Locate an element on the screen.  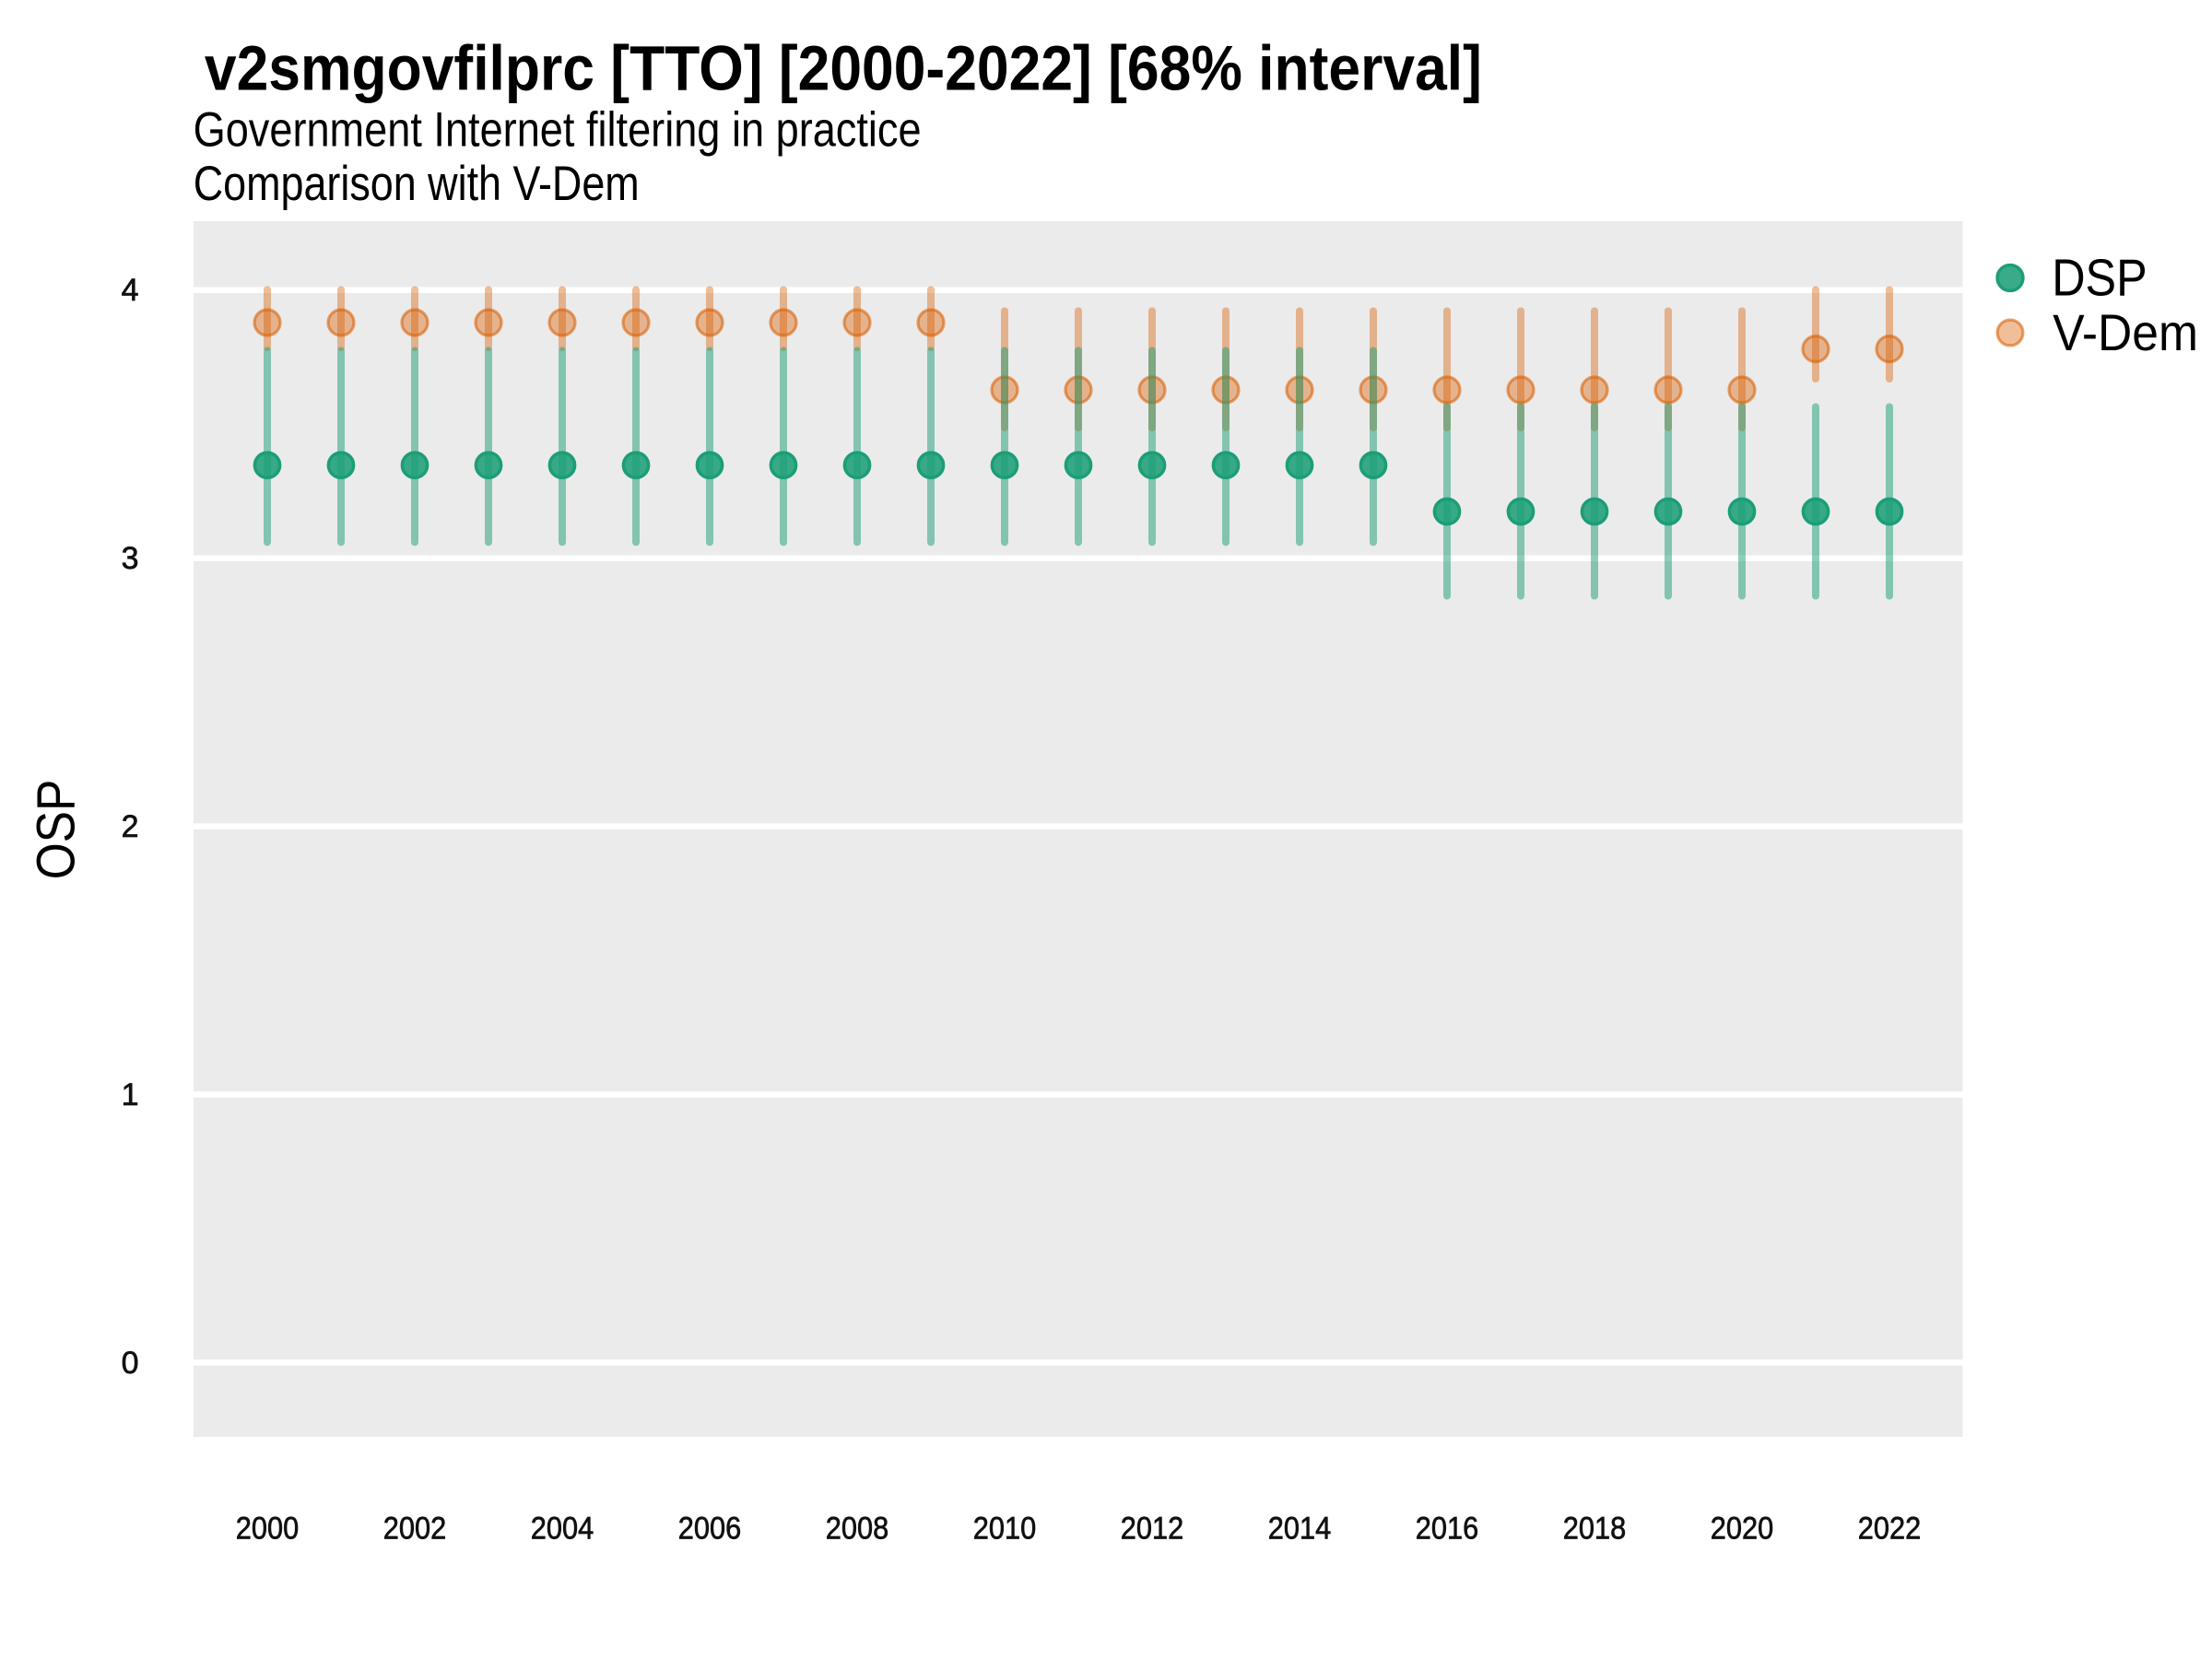
svg-text: V-Dem is located at coordinates (2125, 332).